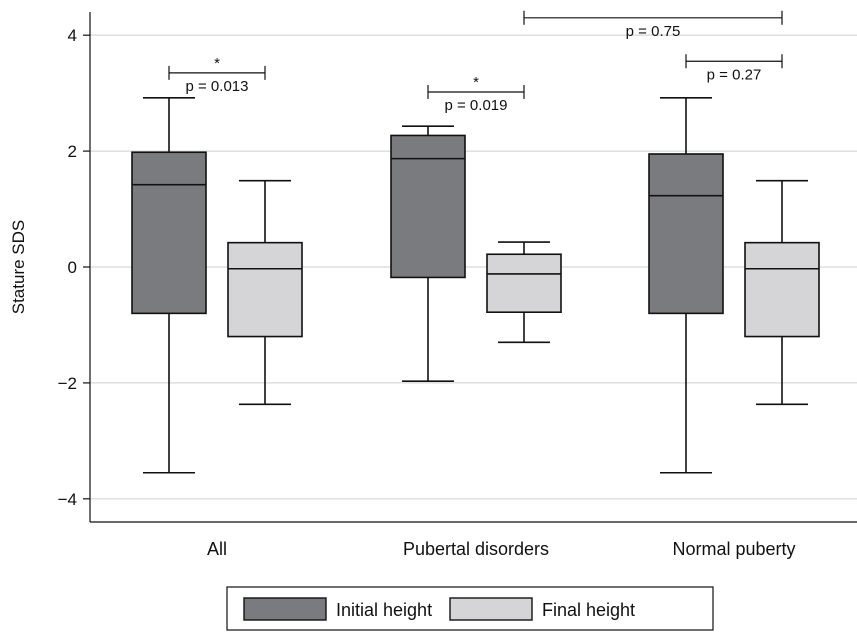  I want to click on p-value-label: p = 0.013, so click(217, 86).